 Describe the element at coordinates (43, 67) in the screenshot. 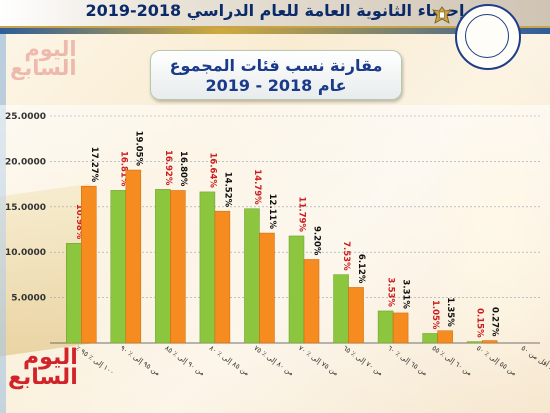

I see `watermark-line-2: السابع` at that location.